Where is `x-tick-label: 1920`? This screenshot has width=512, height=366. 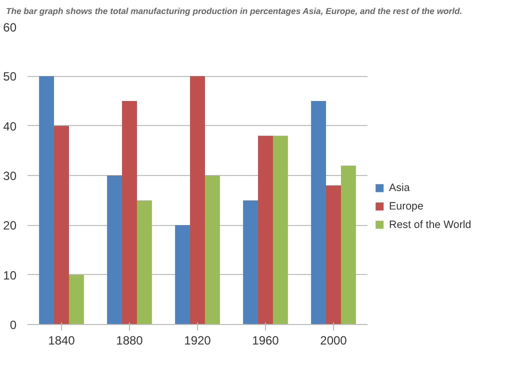
x-tick-label: 1920 is located at coordinates (198, 341).